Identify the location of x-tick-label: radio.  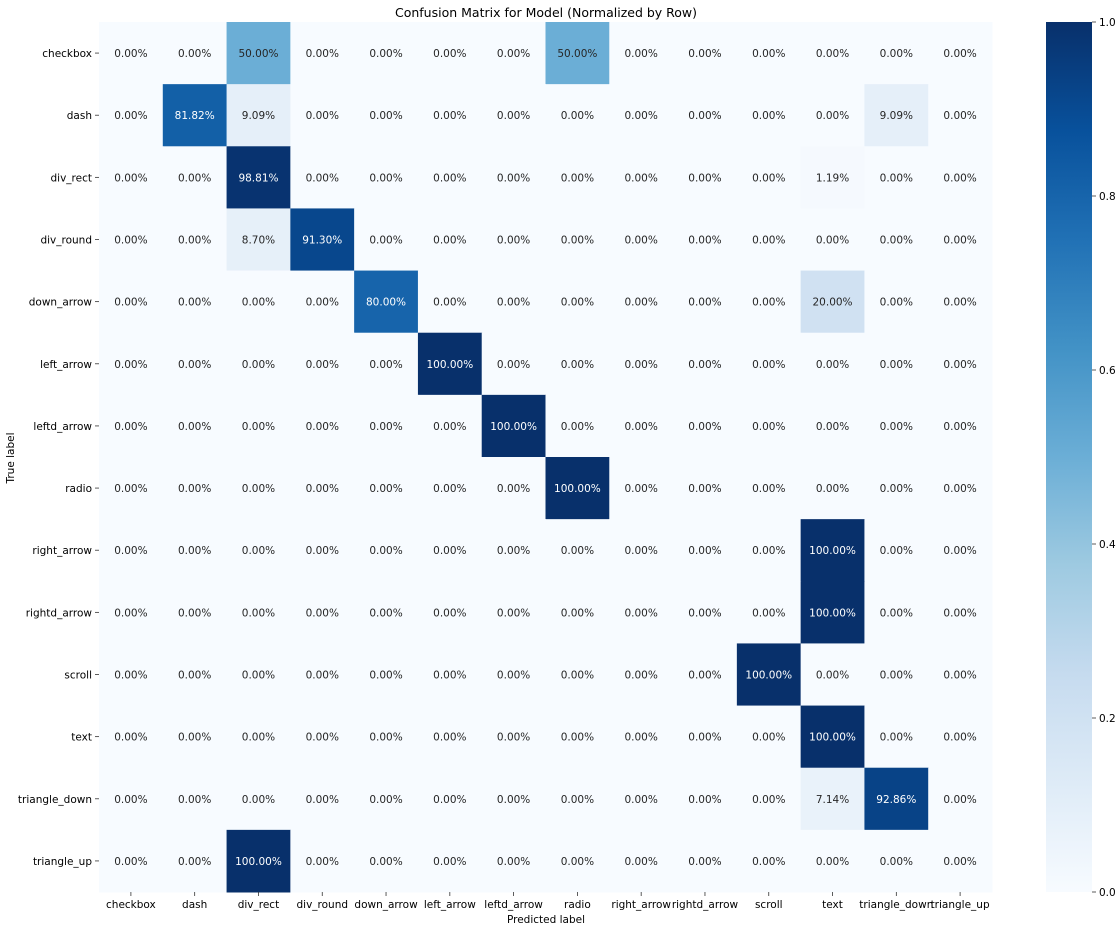
(577, 905).